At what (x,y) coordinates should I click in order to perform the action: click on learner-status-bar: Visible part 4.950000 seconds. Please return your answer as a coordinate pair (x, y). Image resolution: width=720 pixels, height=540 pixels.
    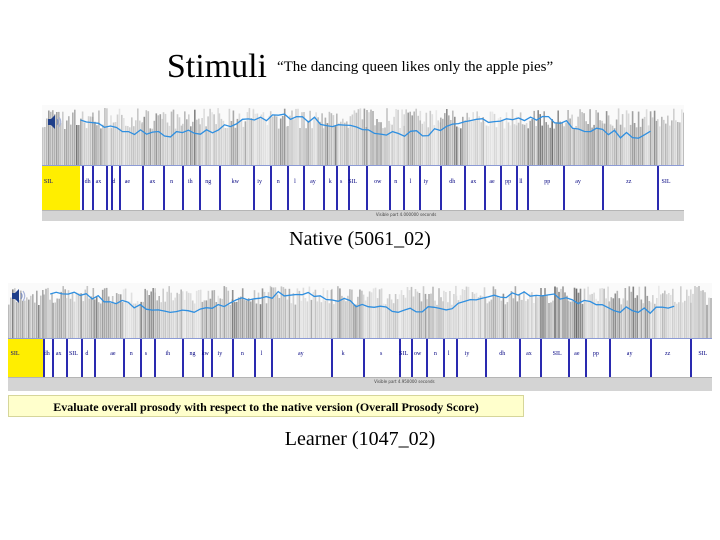
    Looking at the image, I should click on (360, 384).